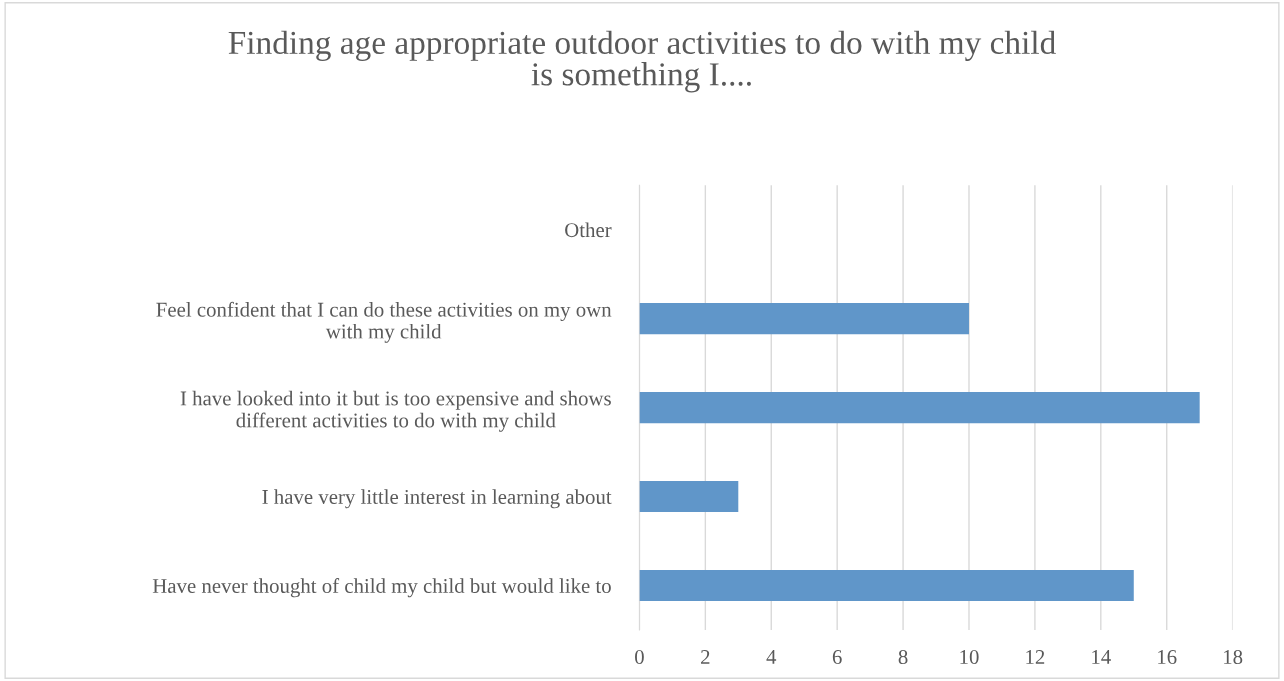 Image resolution: width=1284 pixels, height=681 pixels. I want to click on x-tick-label: 4, so click(771, 657).